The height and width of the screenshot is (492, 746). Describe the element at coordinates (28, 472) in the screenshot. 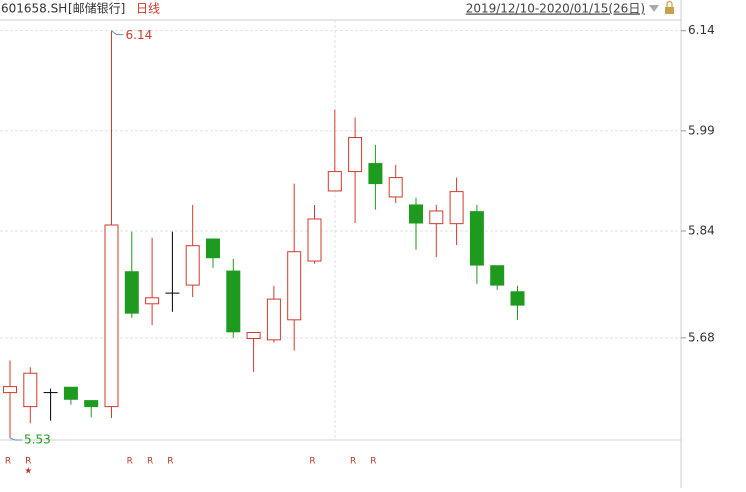

I see `star-marker: ★` at that location.